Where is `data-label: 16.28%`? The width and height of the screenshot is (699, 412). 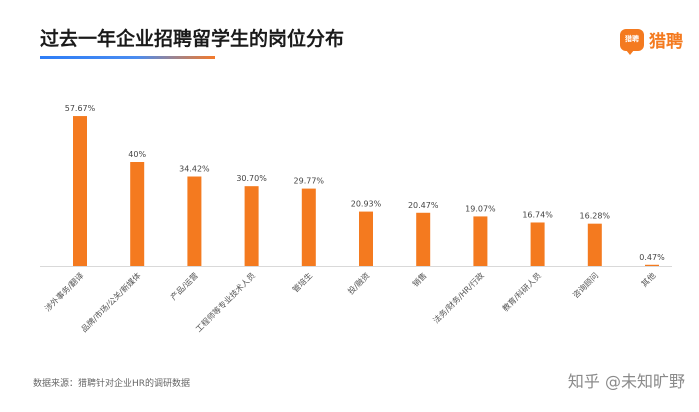 data-label: 16.28% is located at coordinates (595, 216).